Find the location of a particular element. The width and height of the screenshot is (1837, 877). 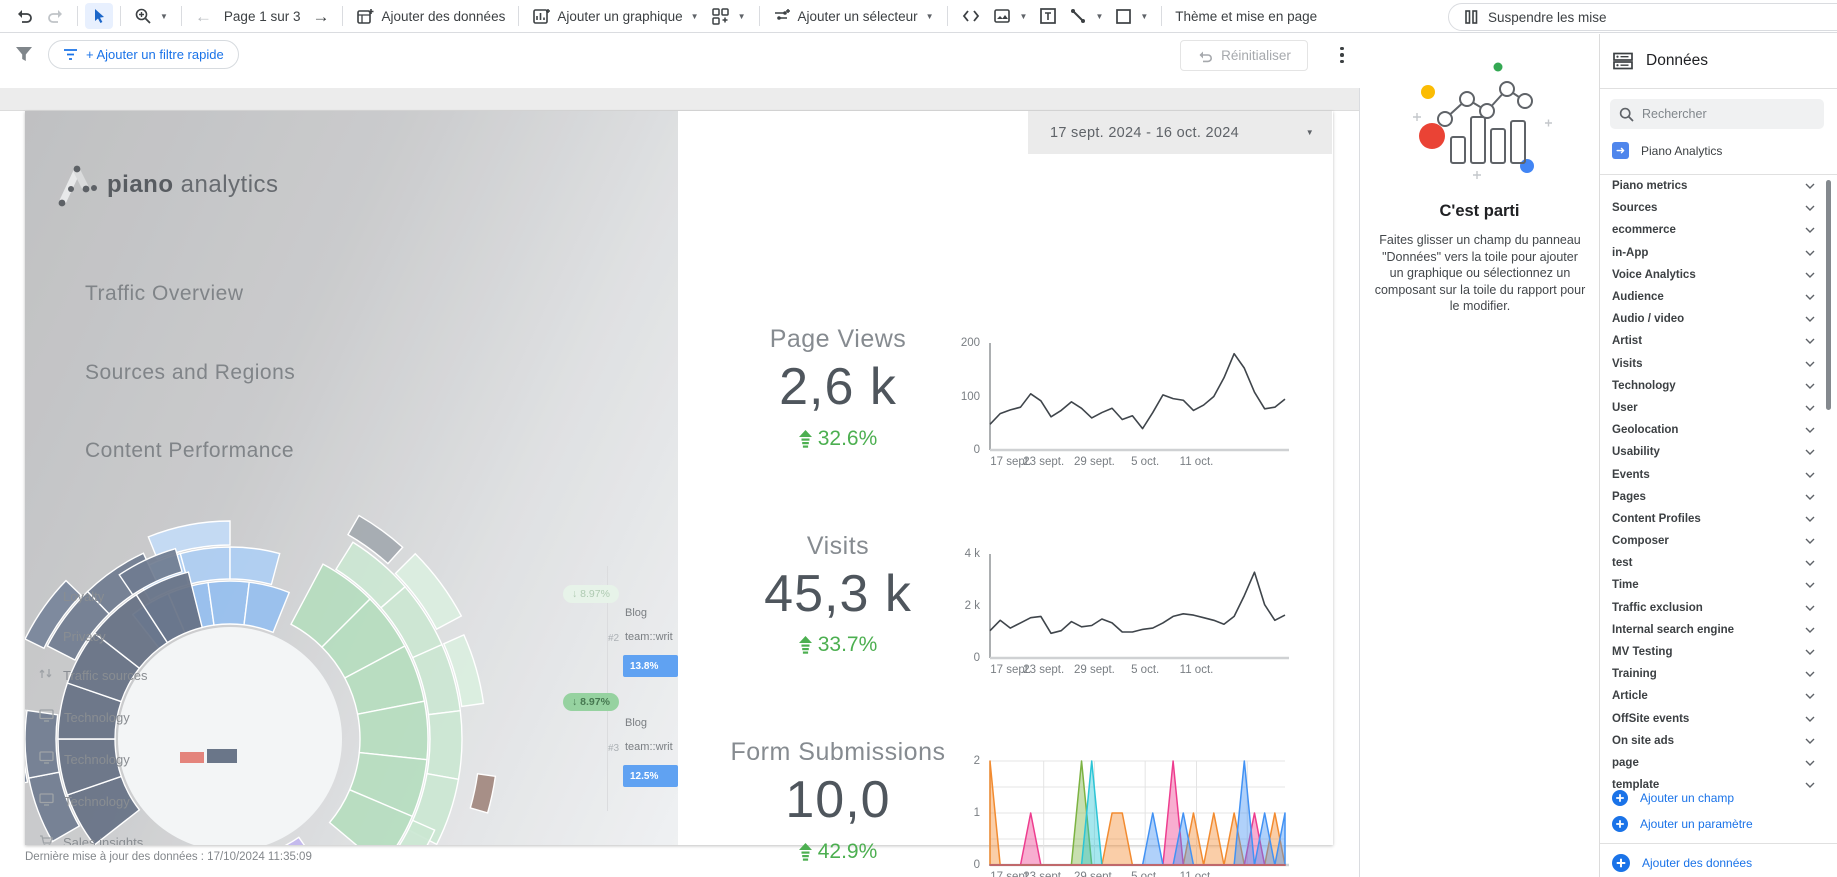

field-category-row: Training is located at coordinates (1718, 674).